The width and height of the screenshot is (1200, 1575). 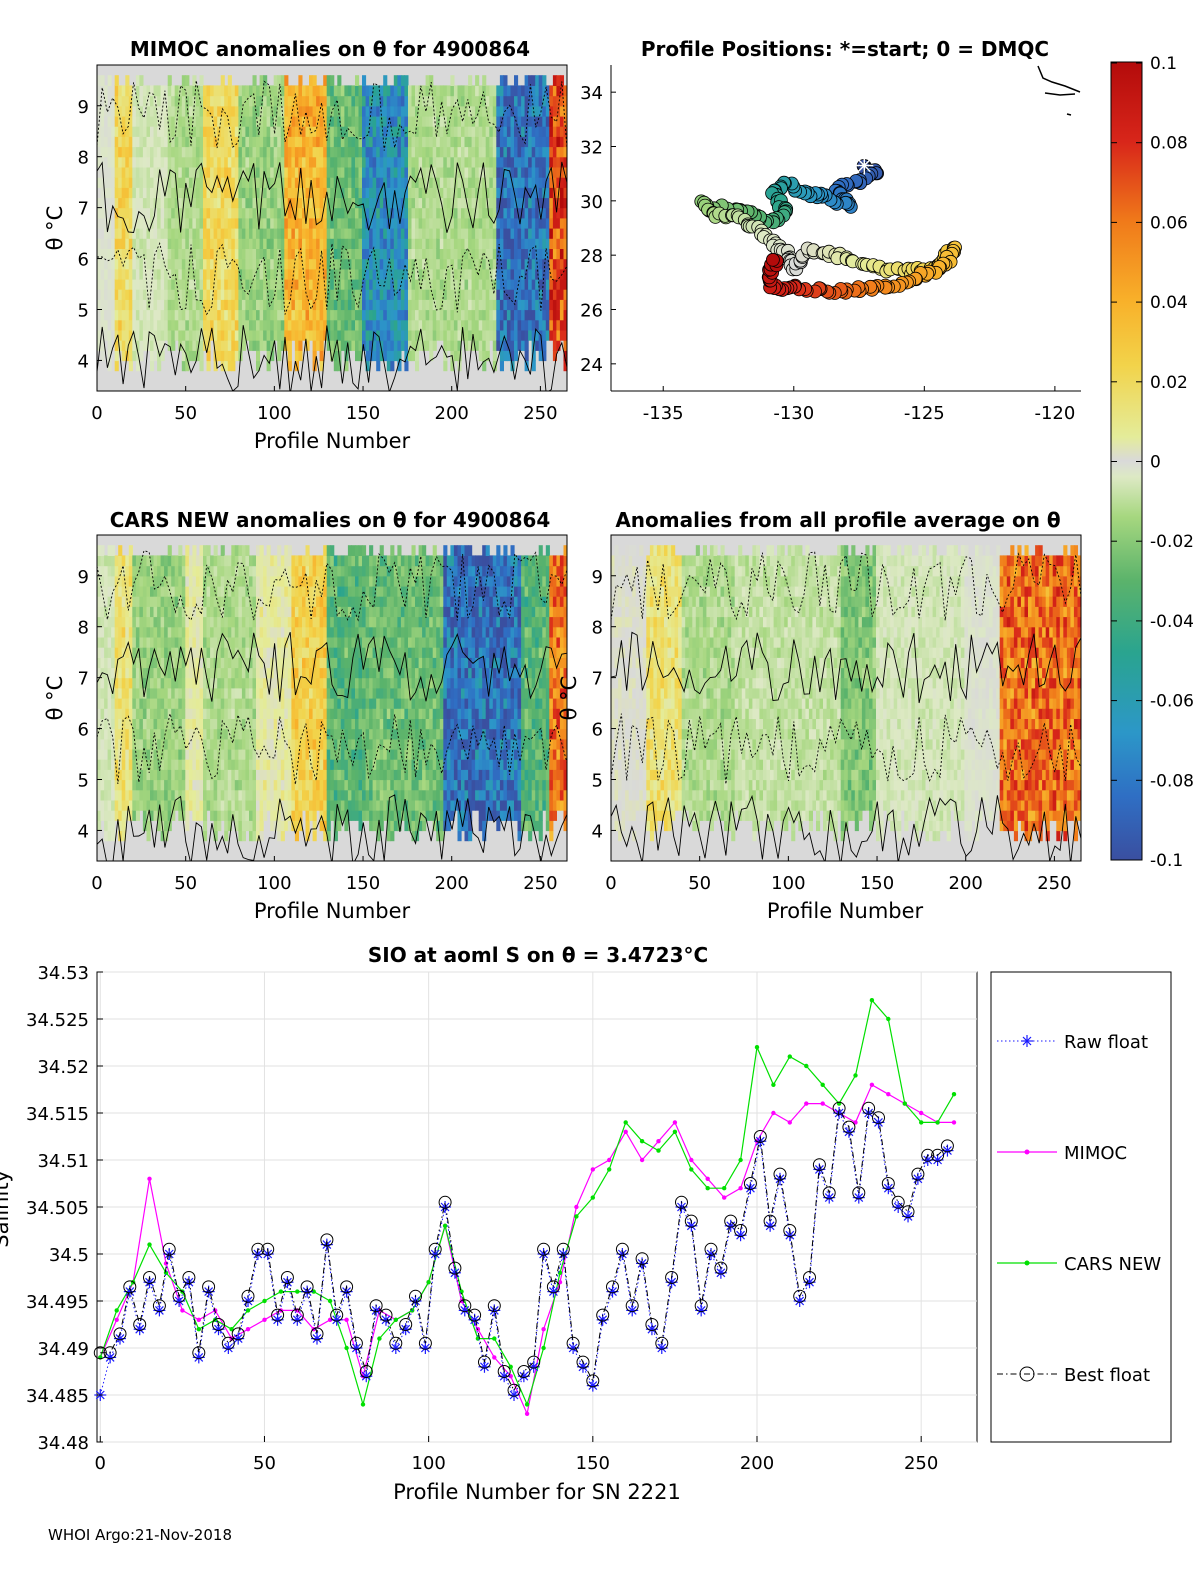 What do you see at coordinates (591, 365) in the screenshot?
I see `y-tick-label: 24` at bounding box center [591, 365].